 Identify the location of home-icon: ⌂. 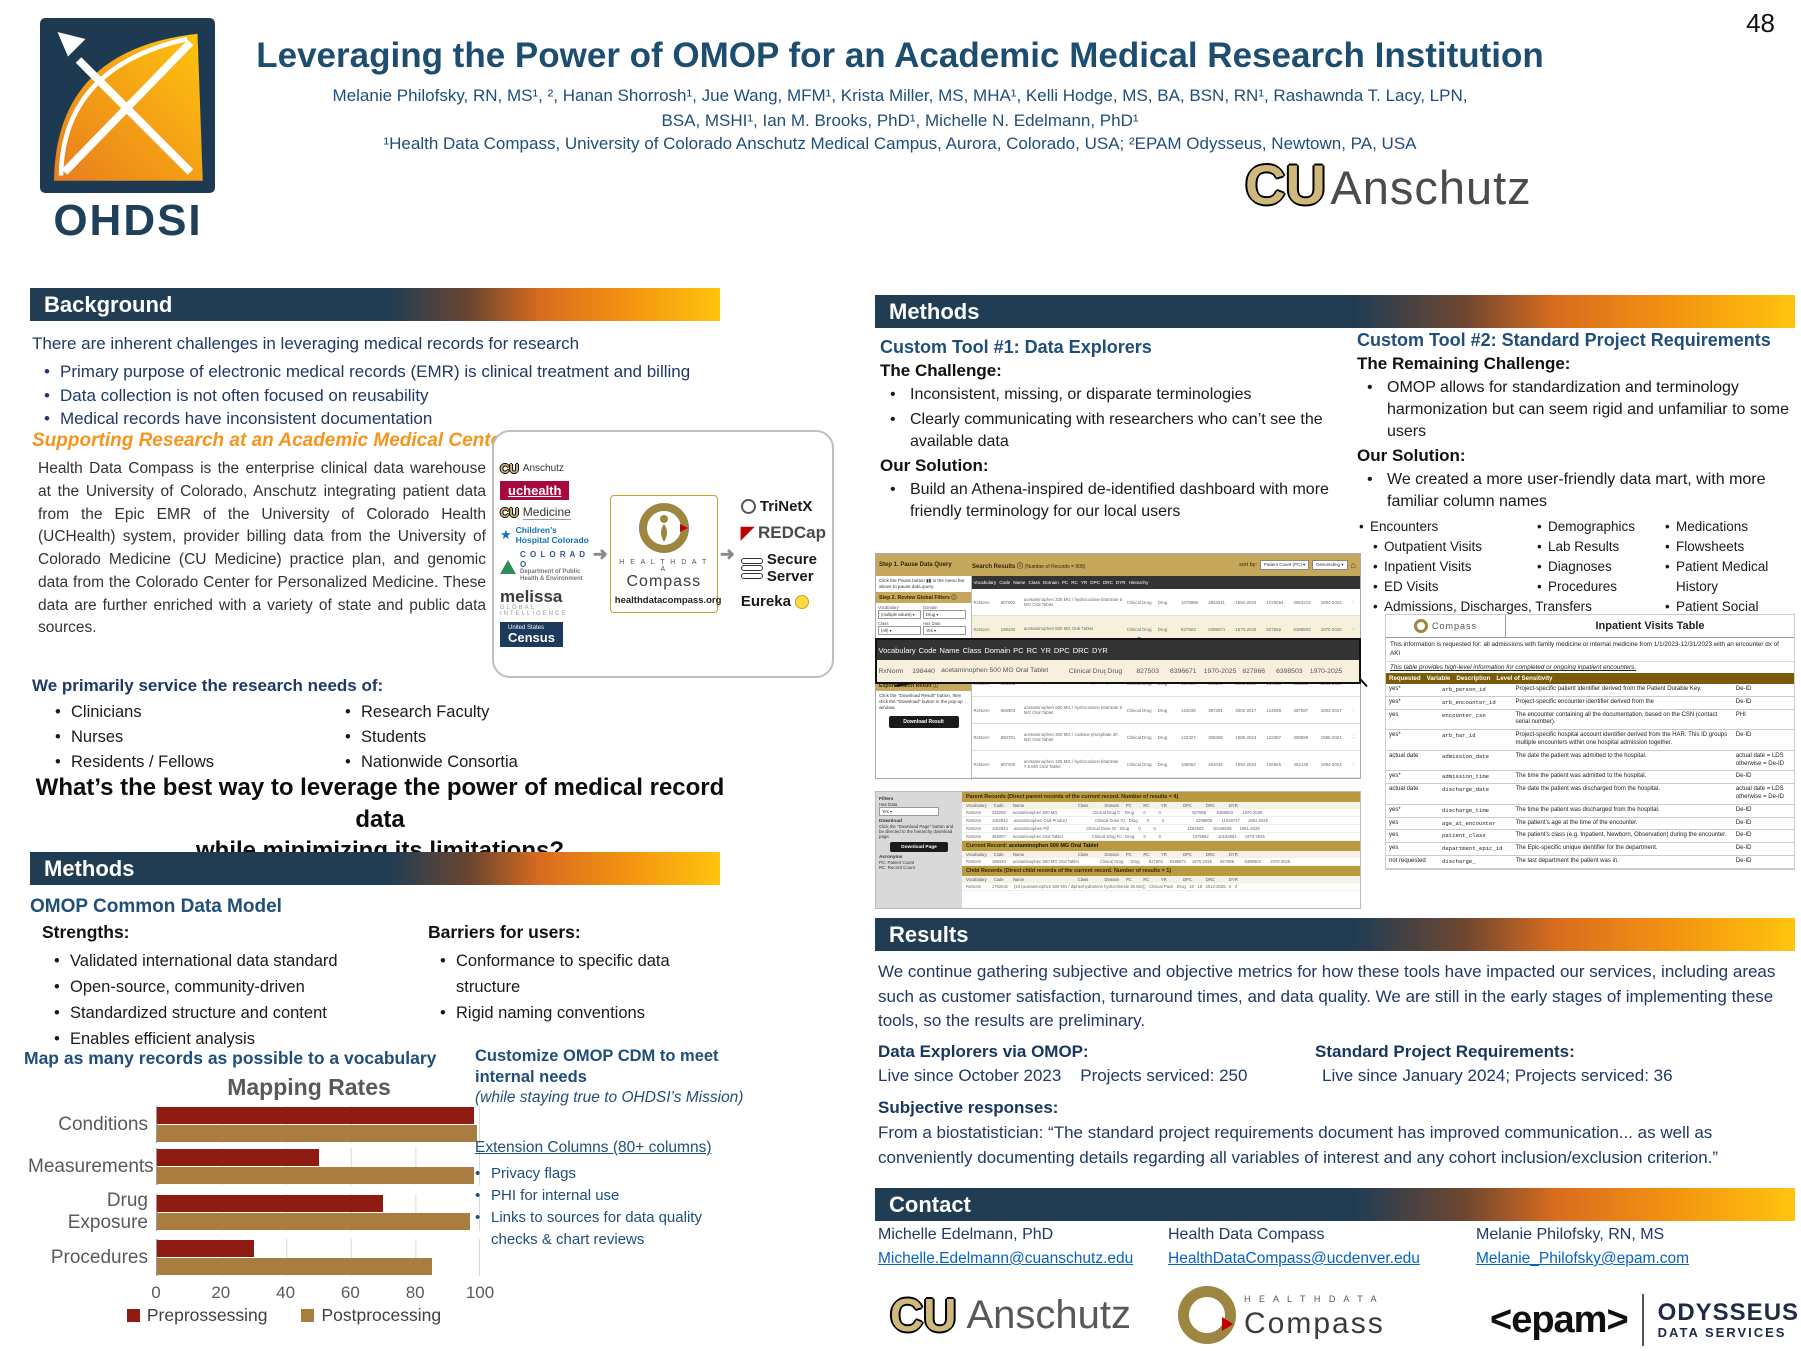
(1353, 565).